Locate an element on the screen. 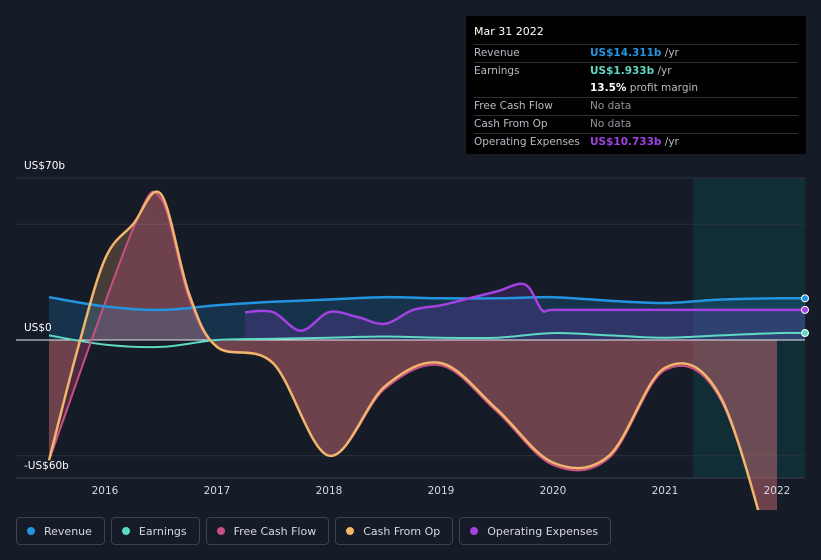  tooltip-revenue-label: Revenue is located at coordinates (497, 53).